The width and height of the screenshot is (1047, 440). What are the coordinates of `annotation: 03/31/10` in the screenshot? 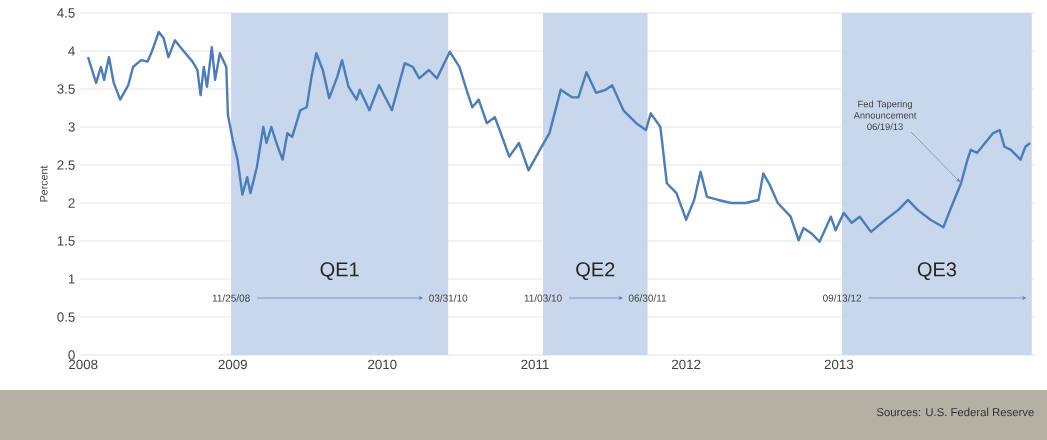 It's located at (448, 298).